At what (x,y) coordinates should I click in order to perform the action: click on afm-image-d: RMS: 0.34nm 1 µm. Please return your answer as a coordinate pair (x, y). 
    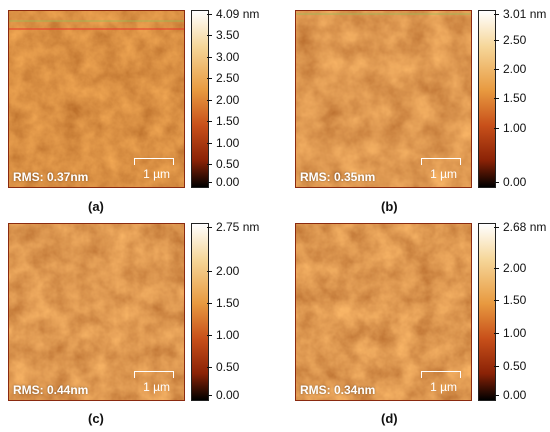
    Looking at the image, I should click on (383, 312).